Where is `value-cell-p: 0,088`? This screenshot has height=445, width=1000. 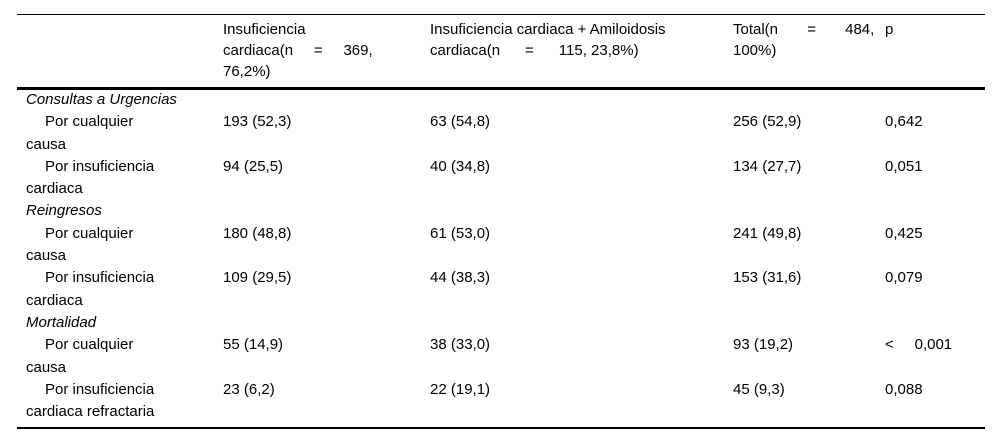
value-cell-p: 0,088 is located at coordinates (904, 389).